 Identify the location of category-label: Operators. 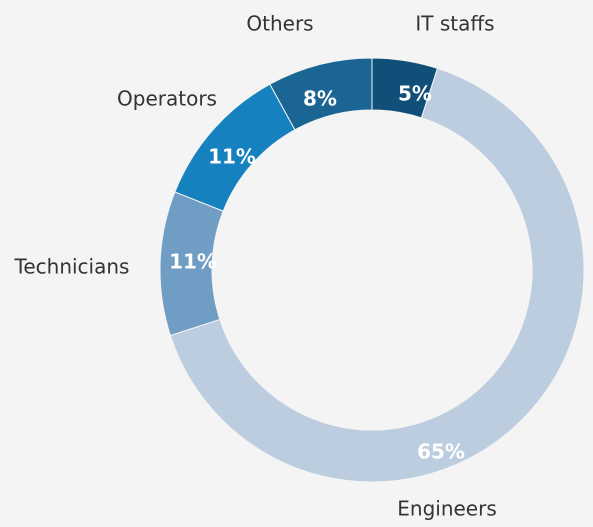
(167, 99).